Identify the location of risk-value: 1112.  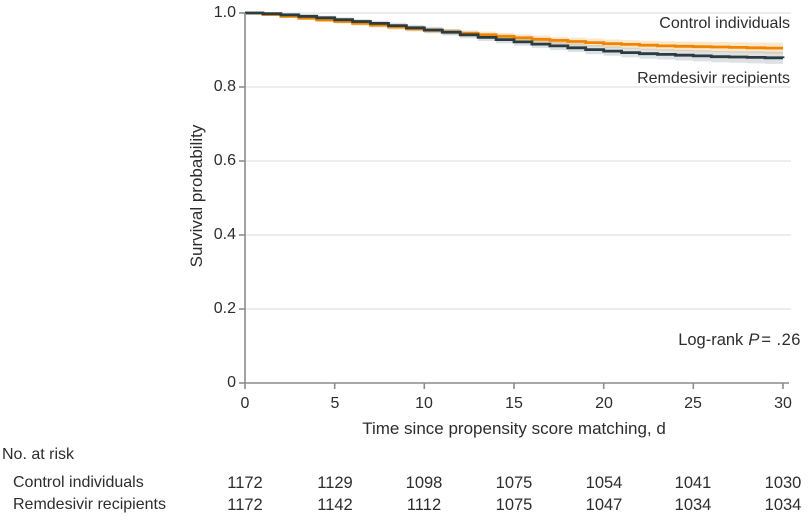
(424, 505).